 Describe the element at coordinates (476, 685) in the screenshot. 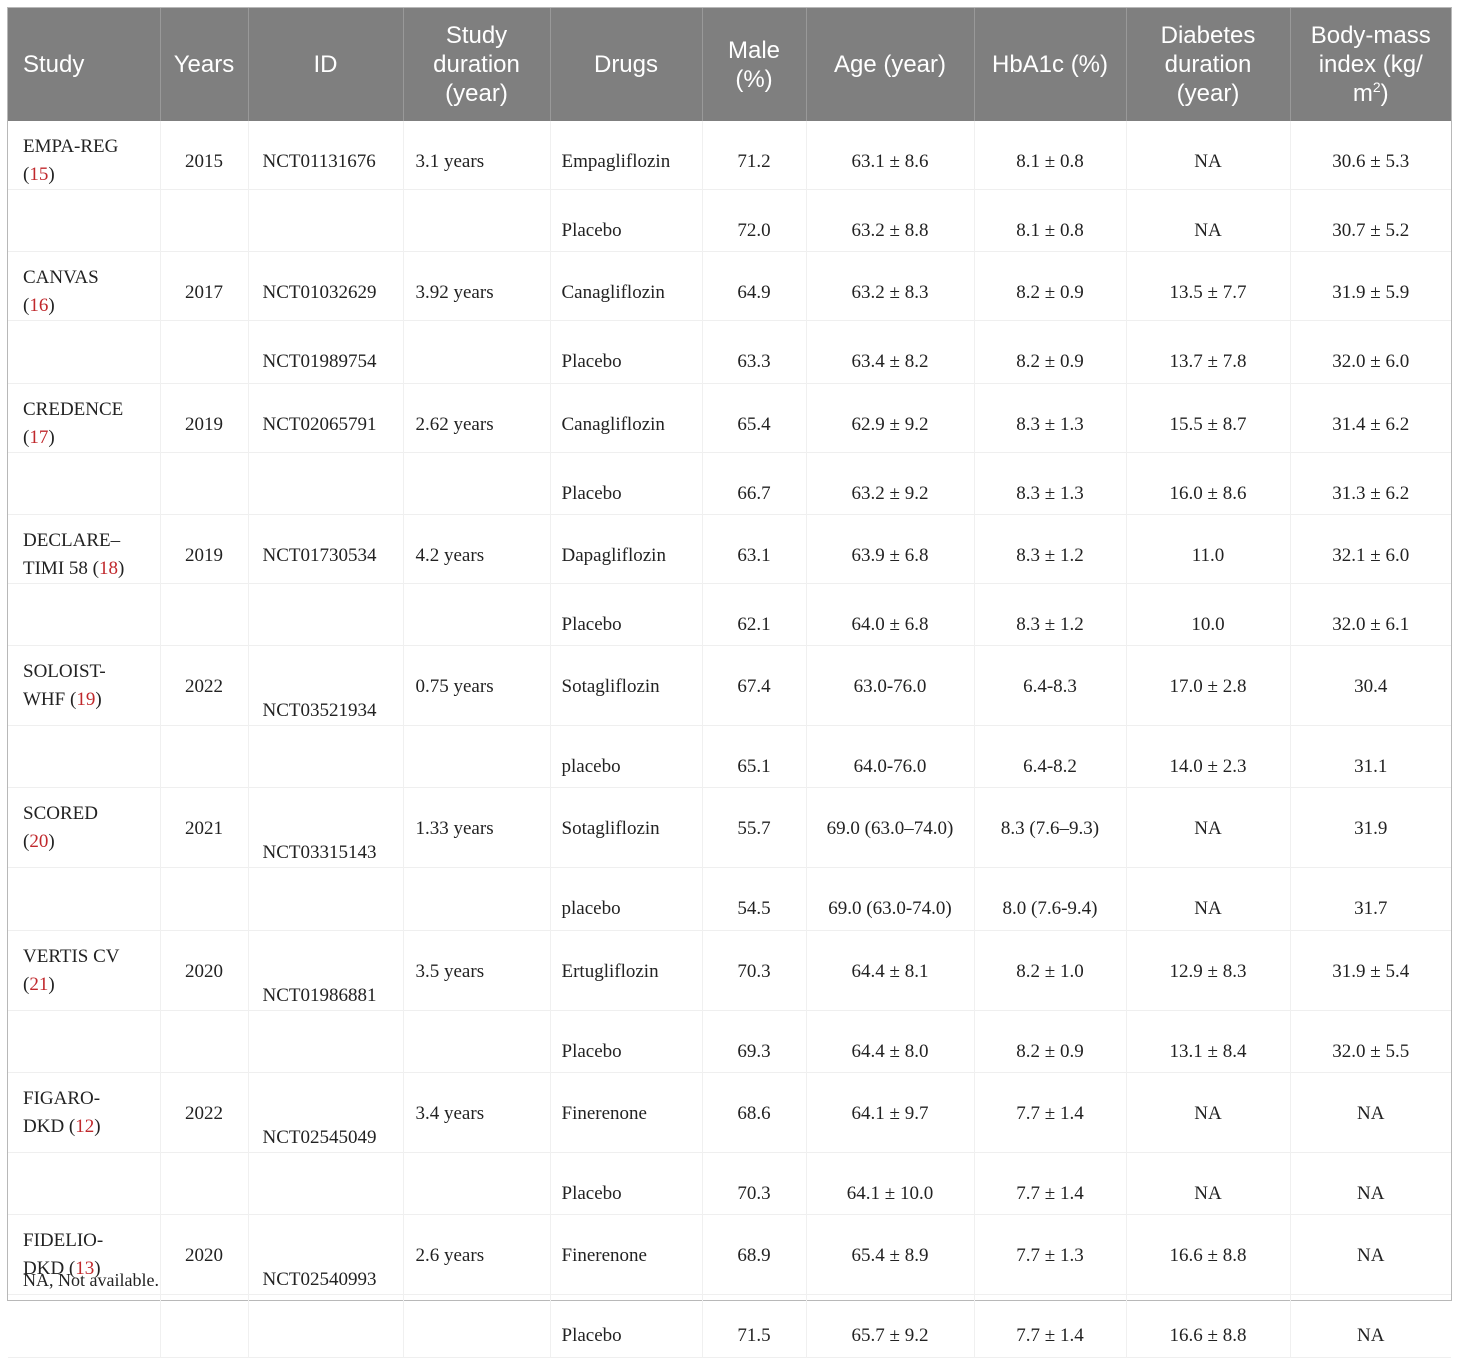

I see `study-duration-cell: 0.75 years` at that location.